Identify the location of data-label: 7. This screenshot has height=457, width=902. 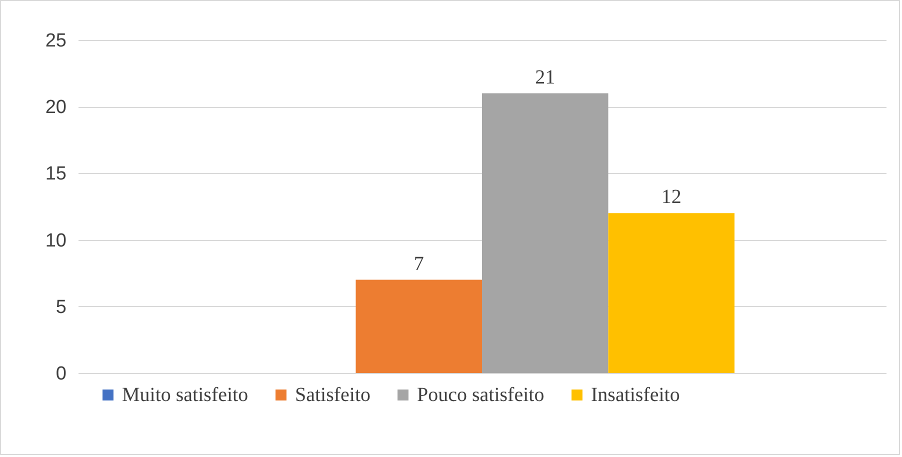
(419, 263).